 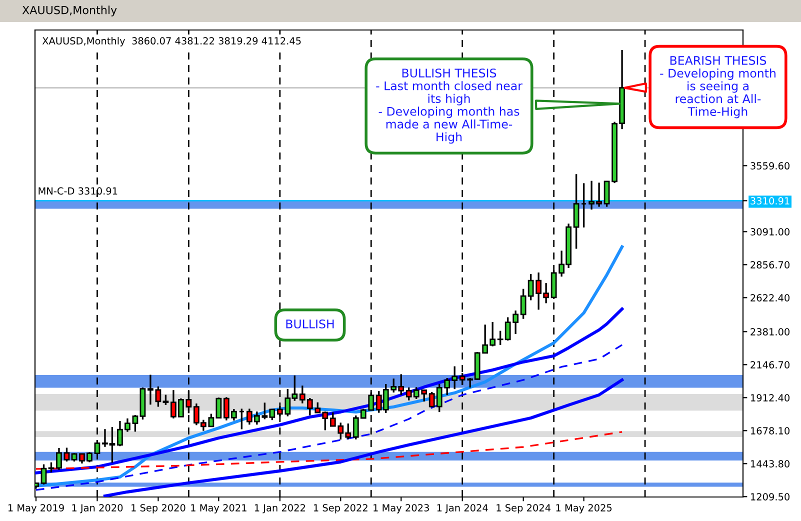 I want to click on ref-line-label: MN-C-D 3310.91, so click(x=78, y=191).